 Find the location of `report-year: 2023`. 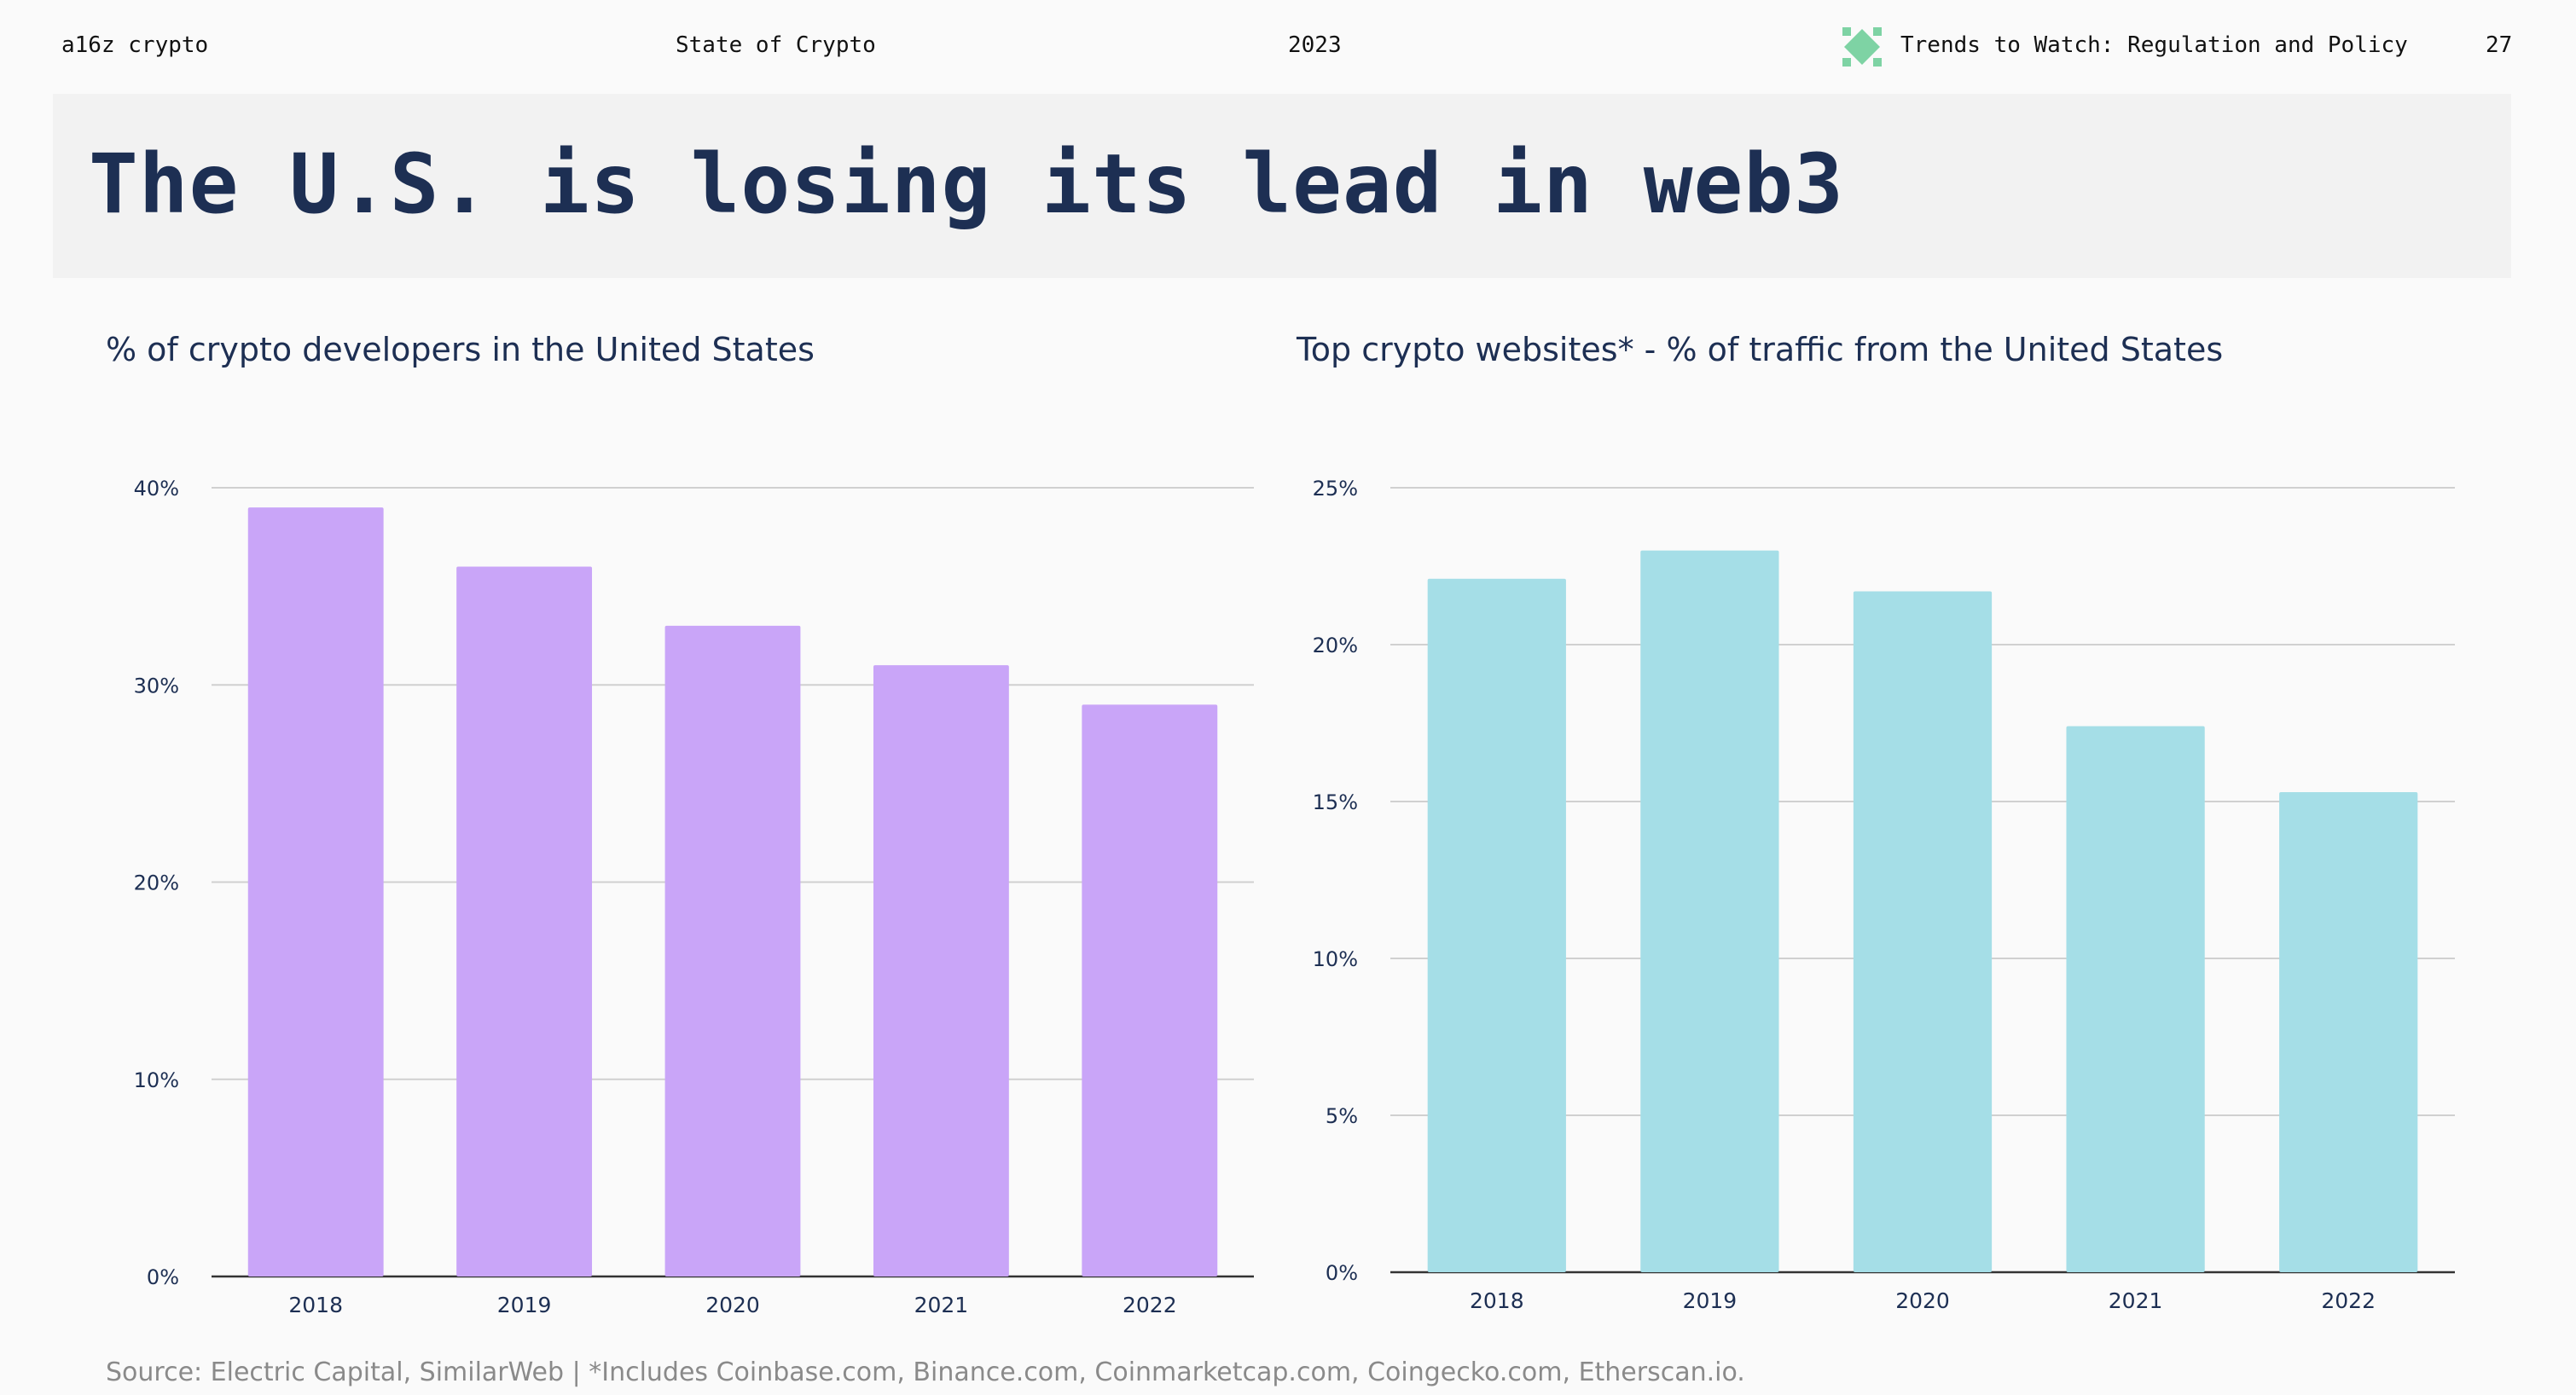

report-year: 2023 is located at coordinates (1315, 45).